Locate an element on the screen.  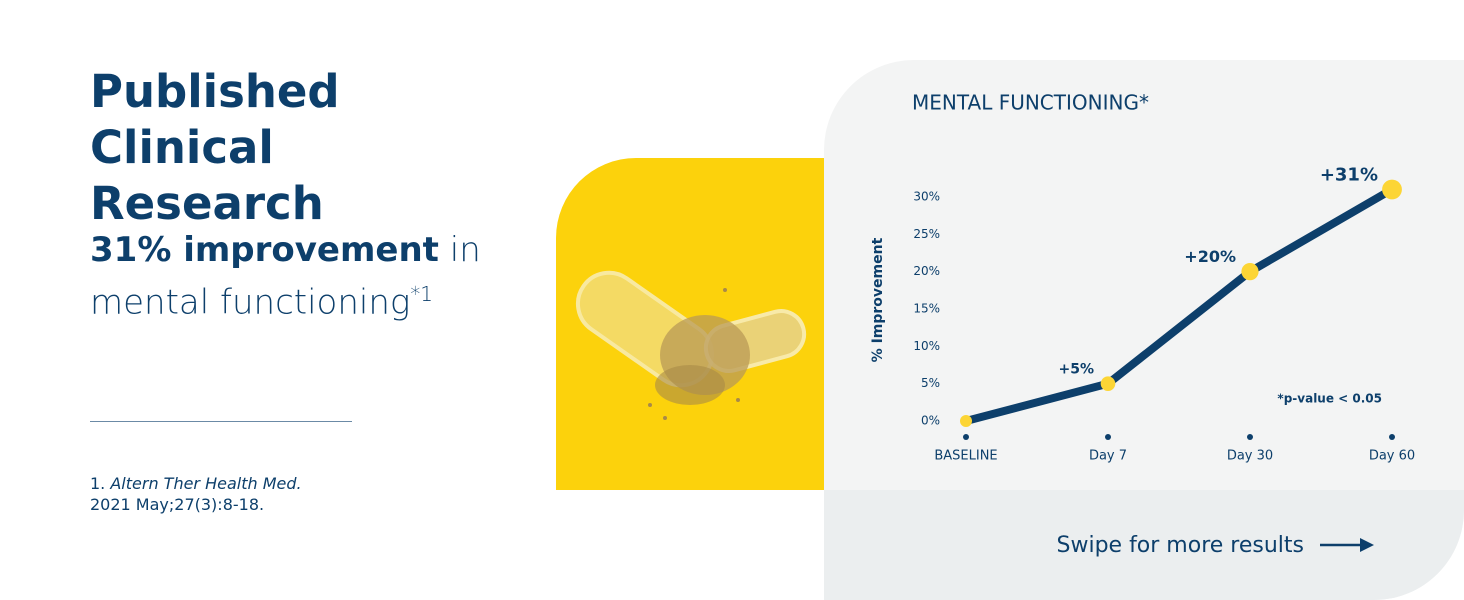
ref-number: 1. is located at coordinates (98, 483).